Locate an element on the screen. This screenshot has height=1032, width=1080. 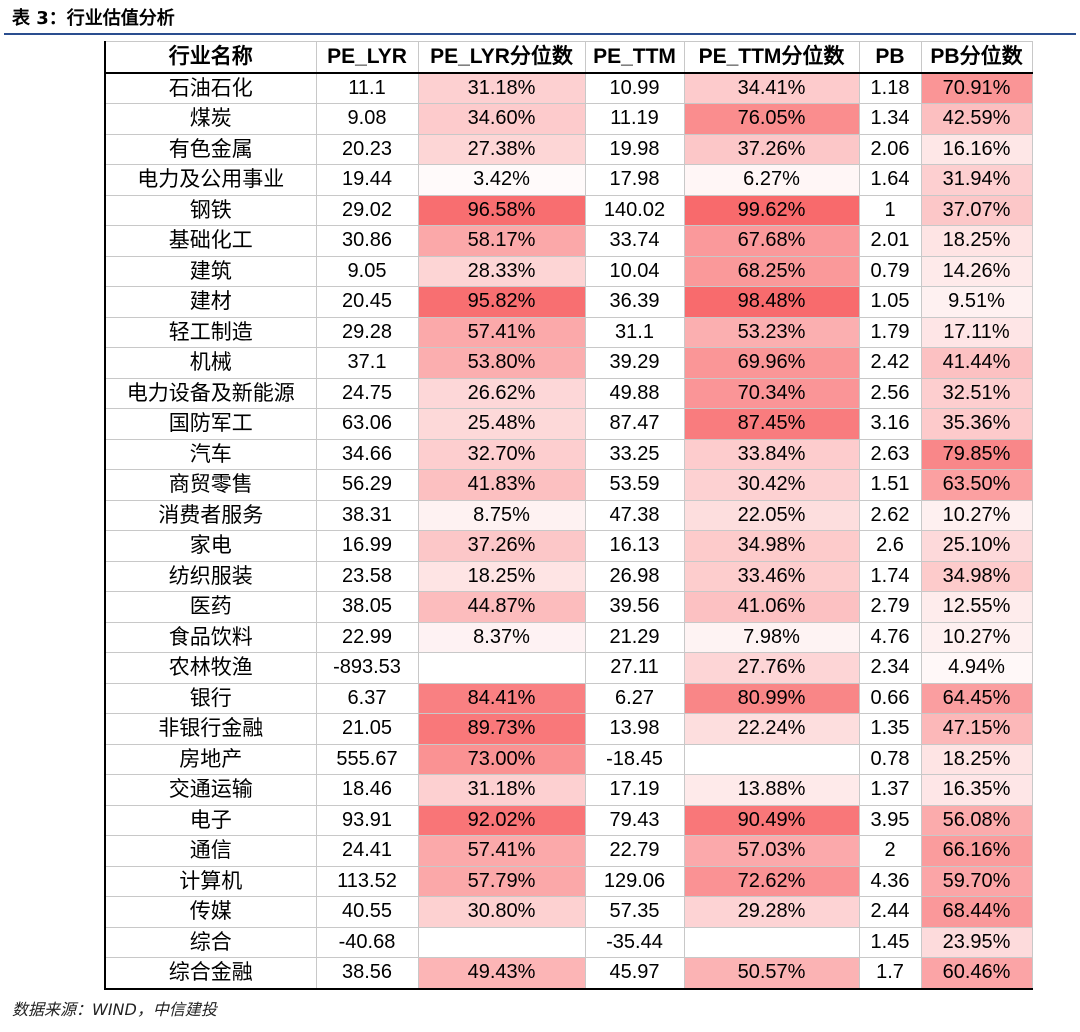
pe-lyr-cell: 555.67 is located at coordinates (367, 759).